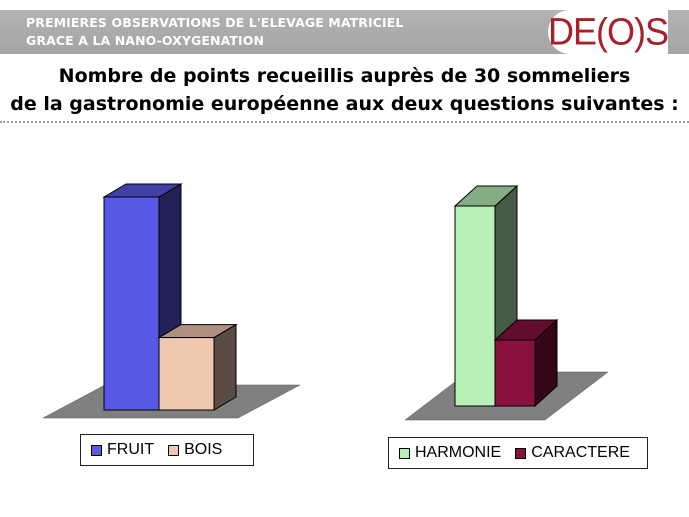  What do you see at coordinates (521, 453) in the screenshot?
I see `legend-swatch-caractere` at bounding box center [521, 453].